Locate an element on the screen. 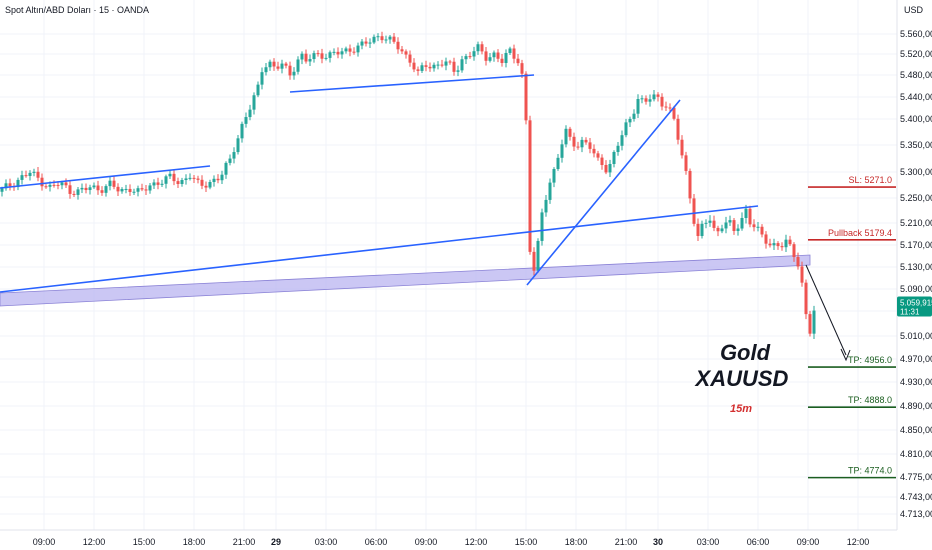  price-tick-label: 5.560,000 is located at coordinates (916, 34).